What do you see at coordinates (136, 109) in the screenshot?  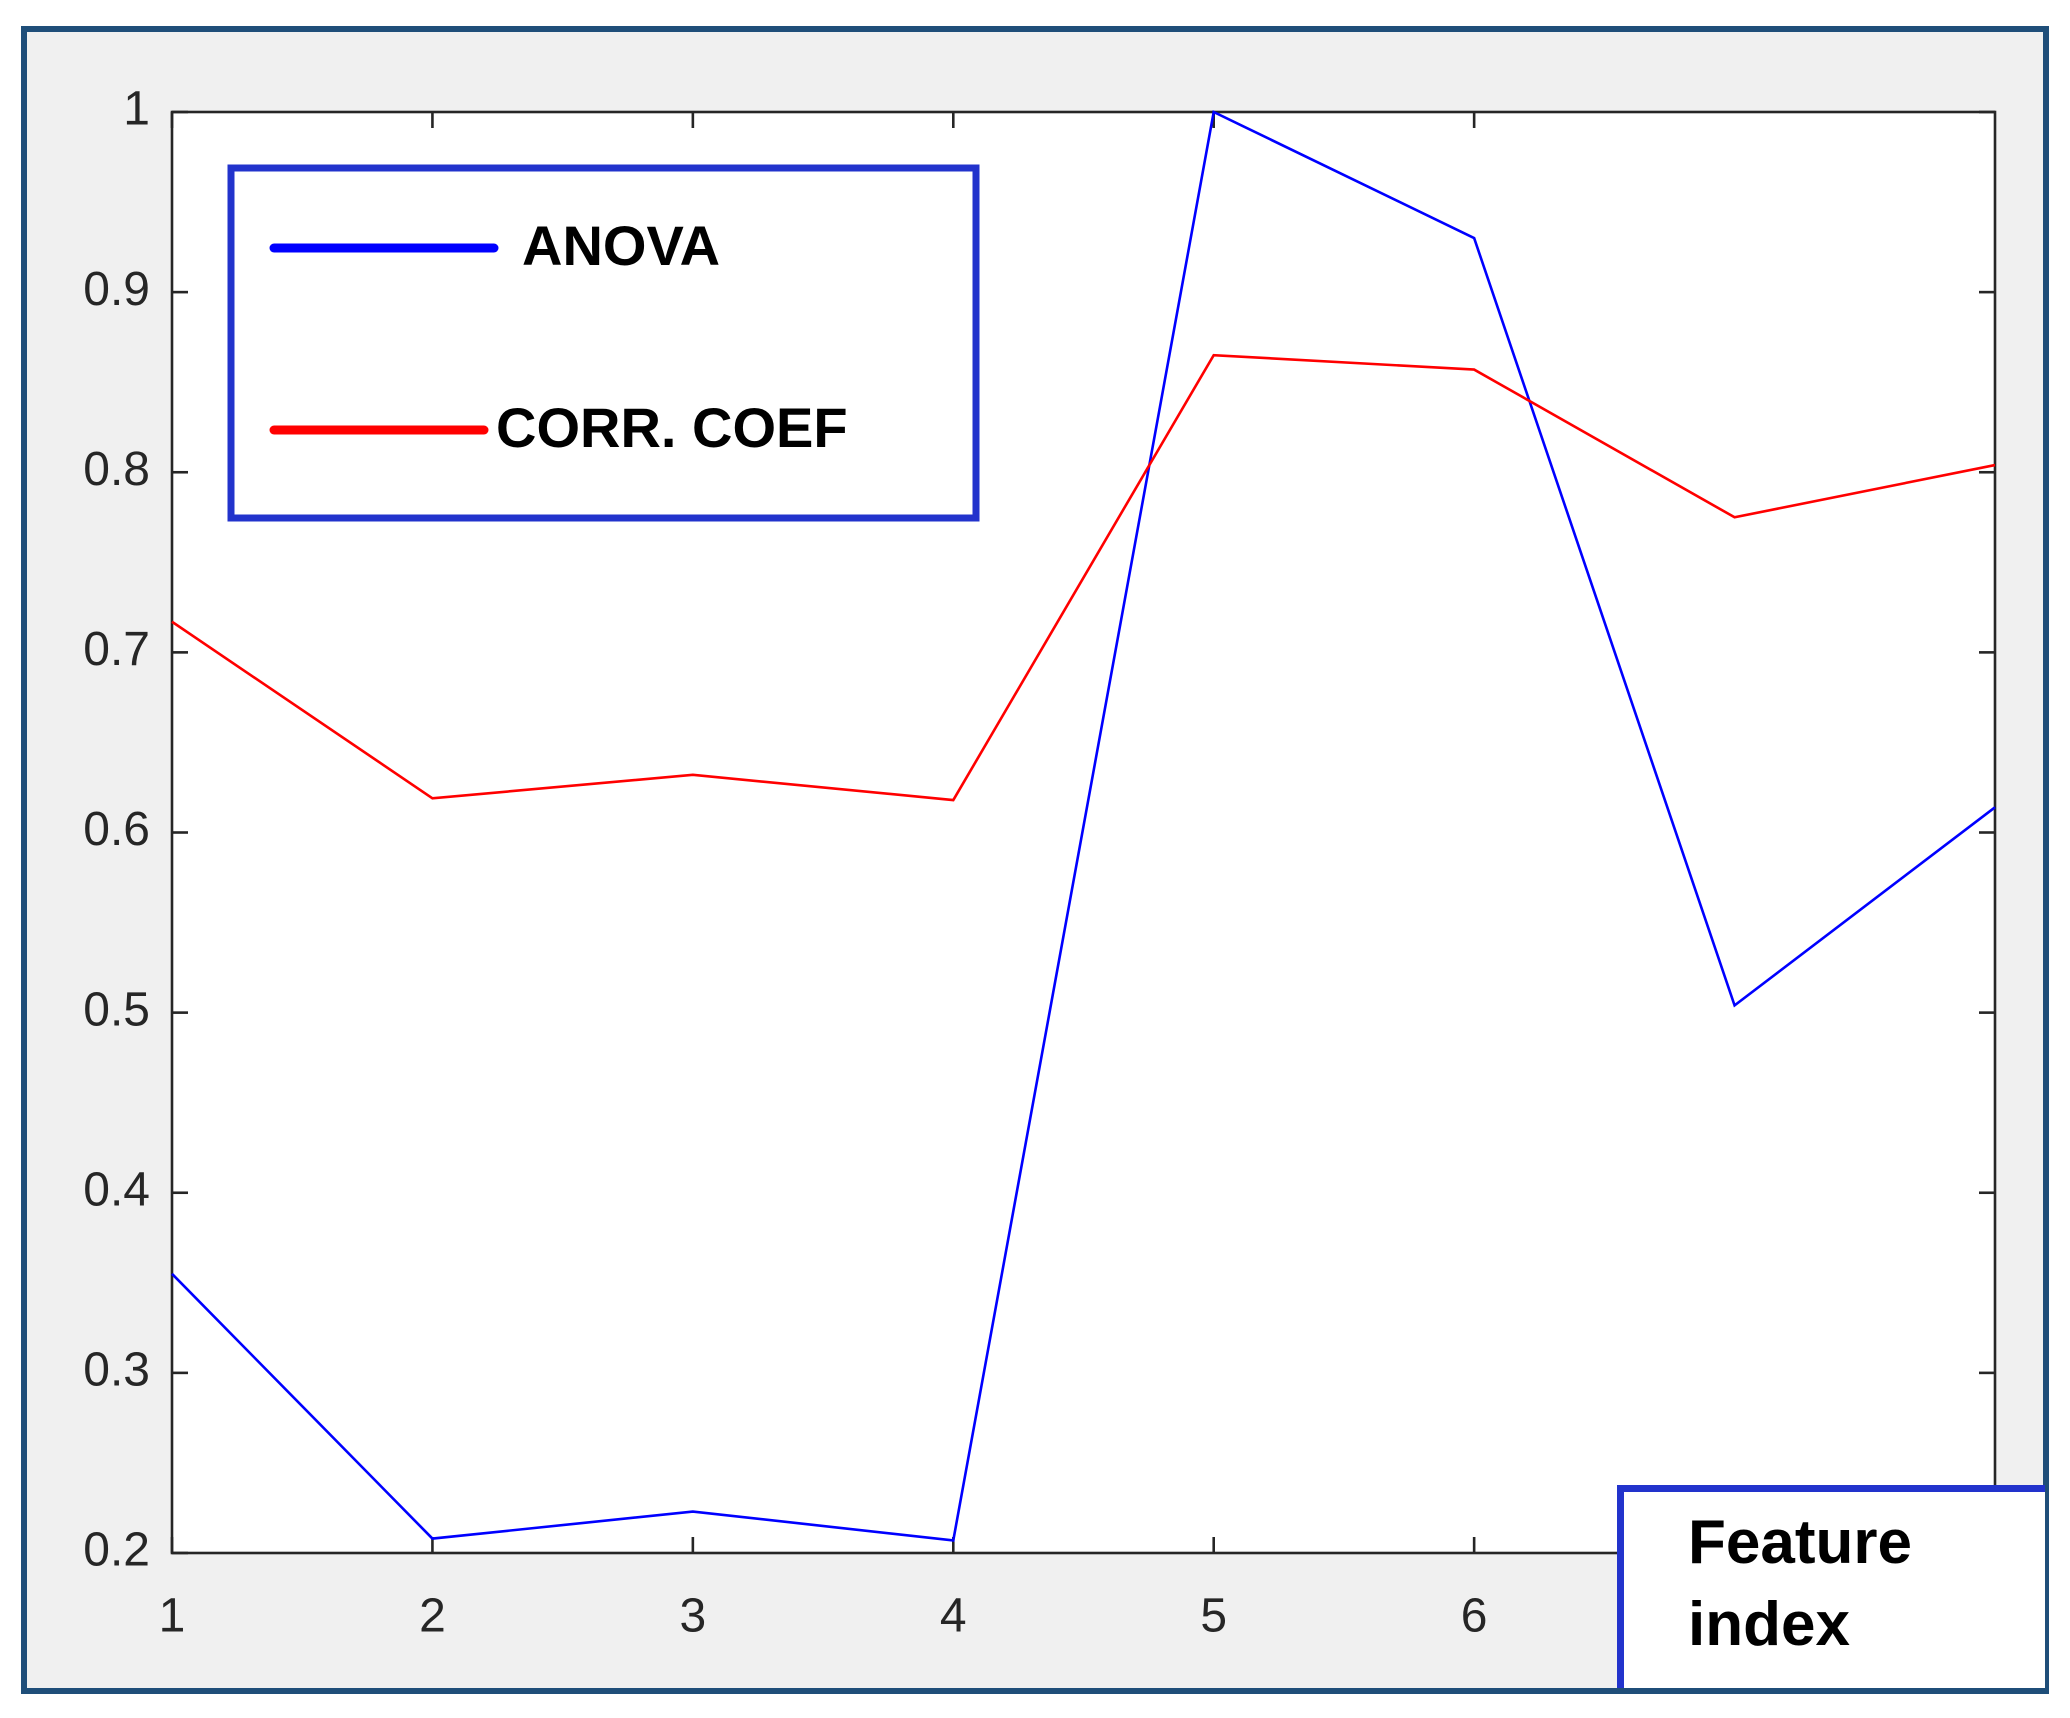 I see `y-tick-label: 1` at bounding box center [136, 109].